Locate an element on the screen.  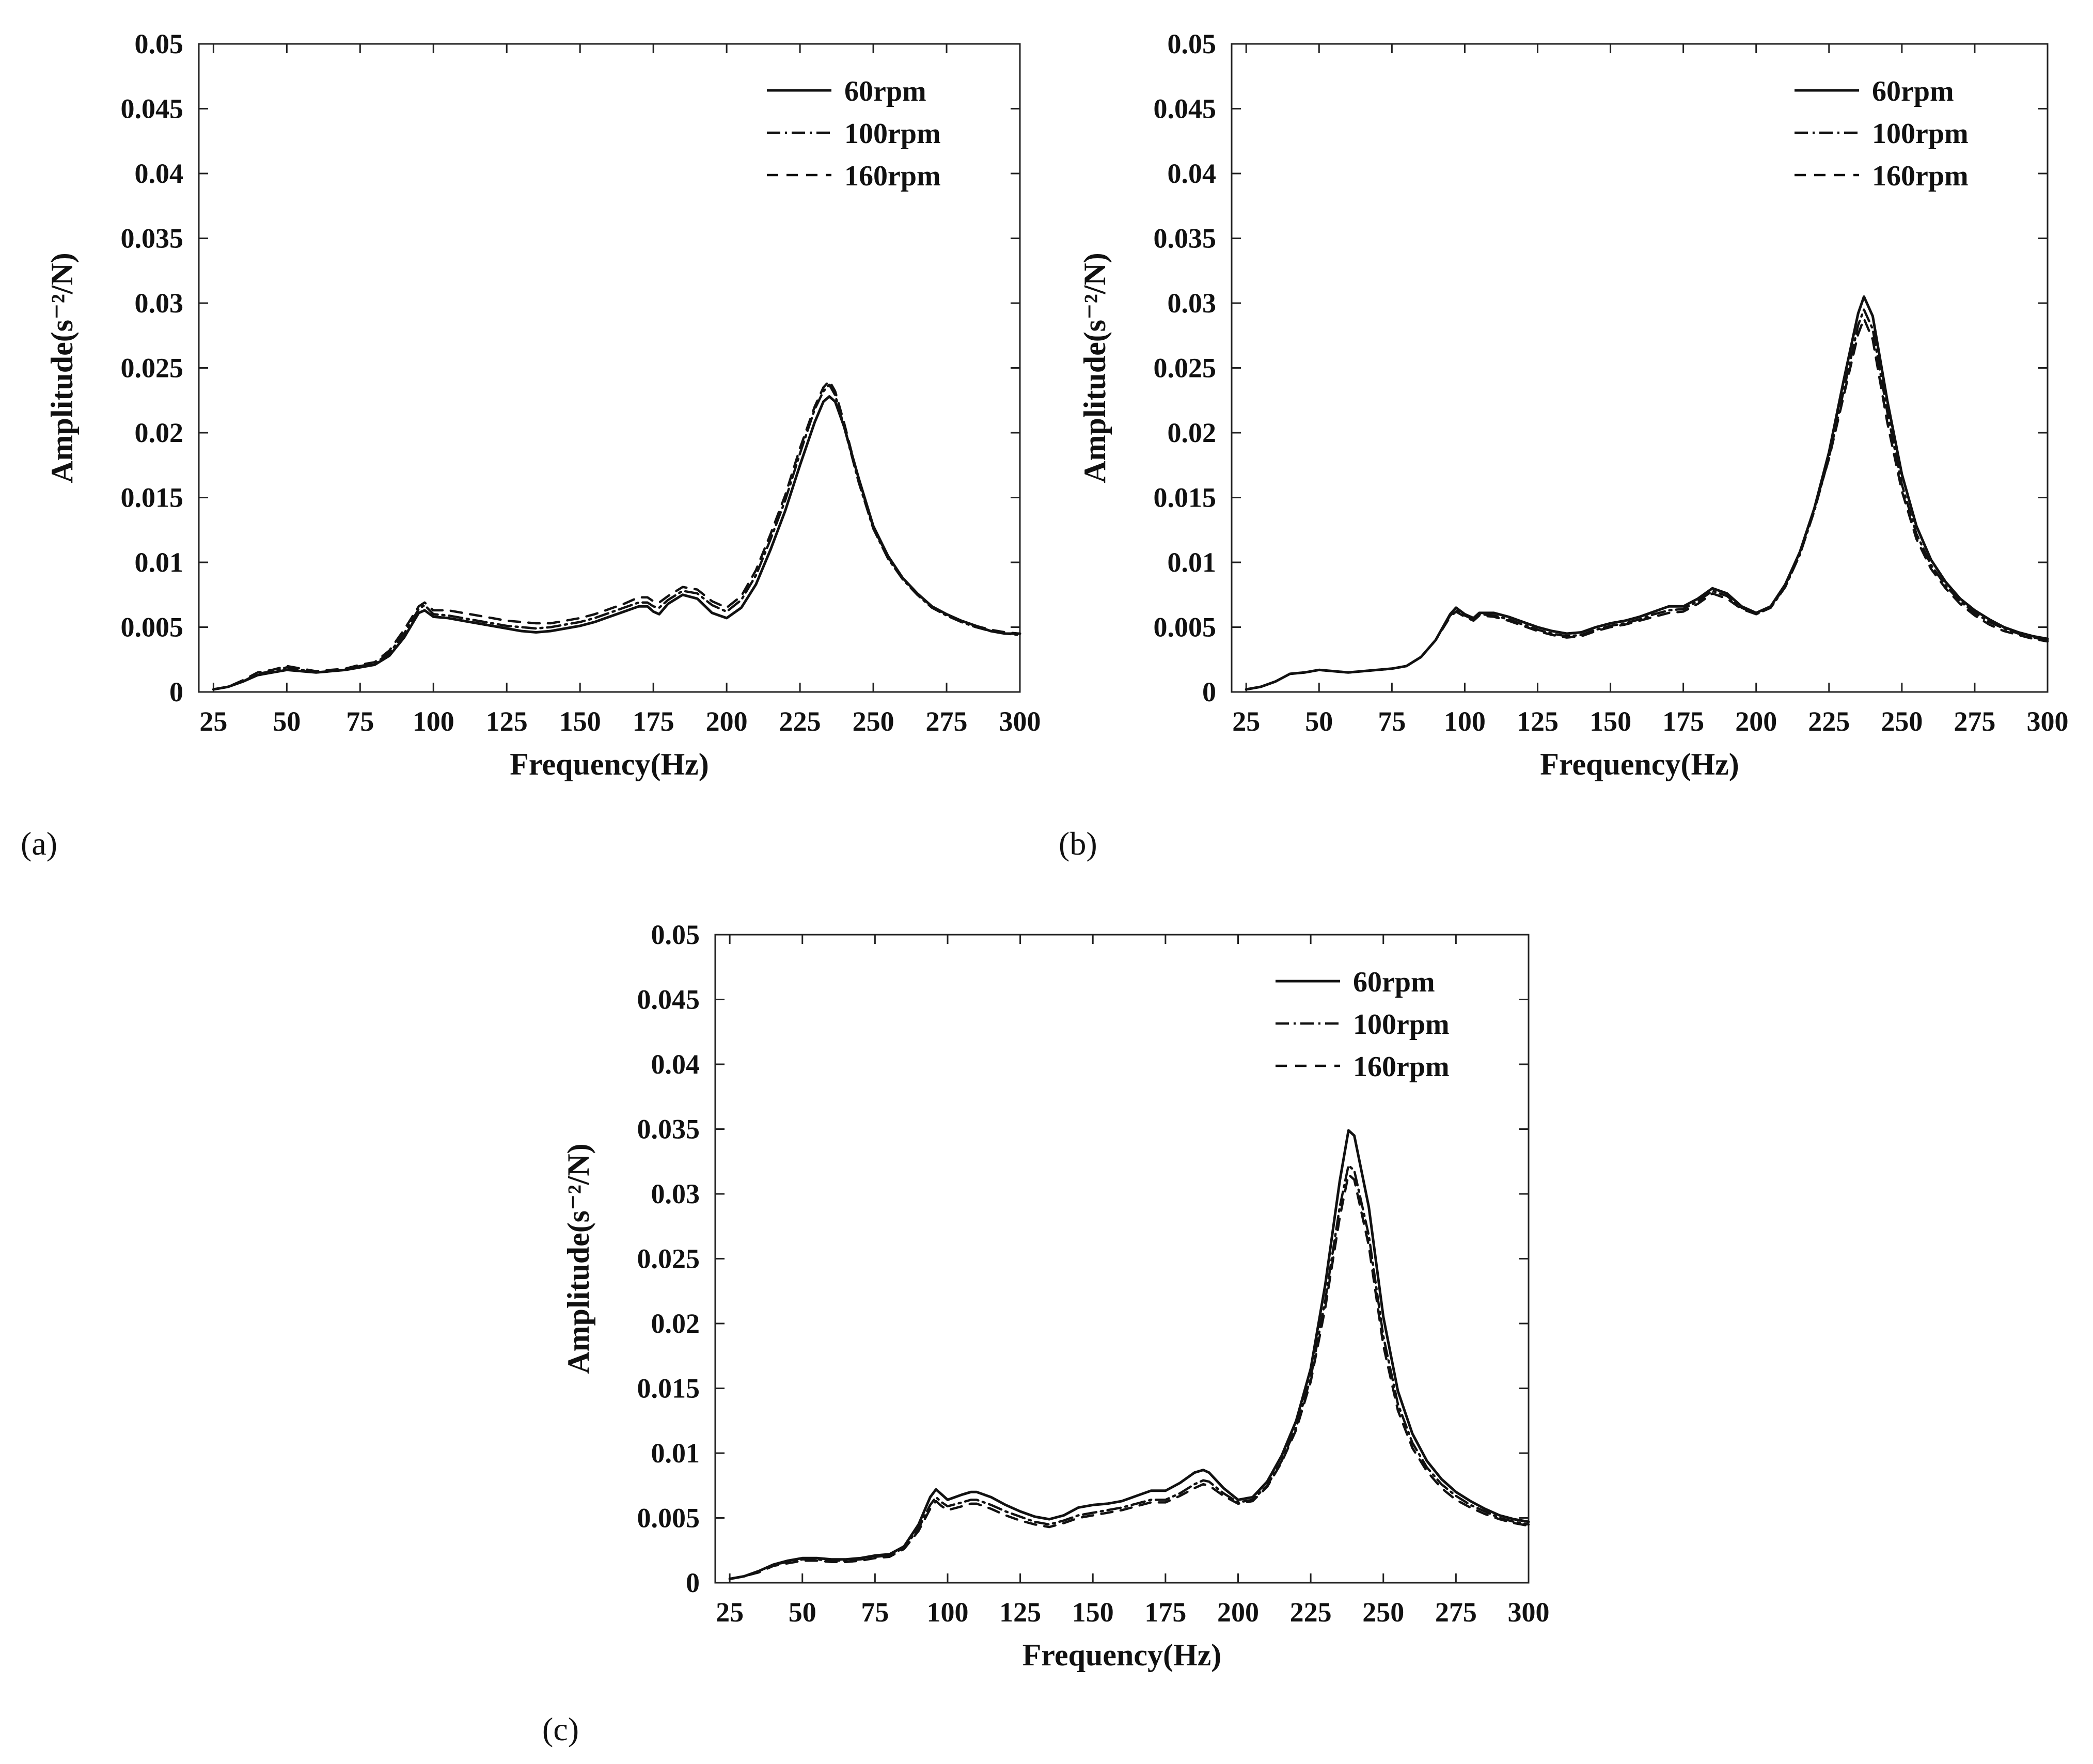
panel-label: (c) is located at coordinates (560, 1729).